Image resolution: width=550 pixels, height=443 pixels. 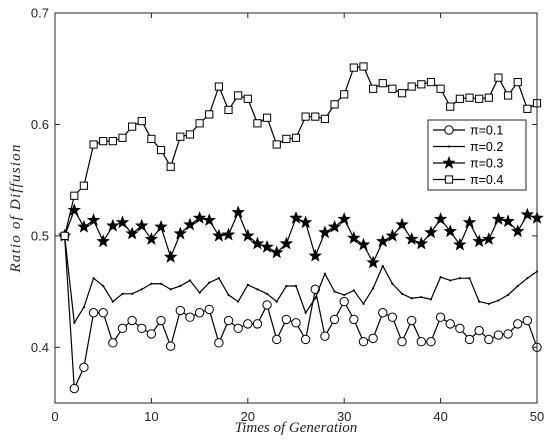 What do you see at coordinates (40, 347) in the screenshot?
I see `y-tick-label: 0.4` at bounding box center [40, 347].